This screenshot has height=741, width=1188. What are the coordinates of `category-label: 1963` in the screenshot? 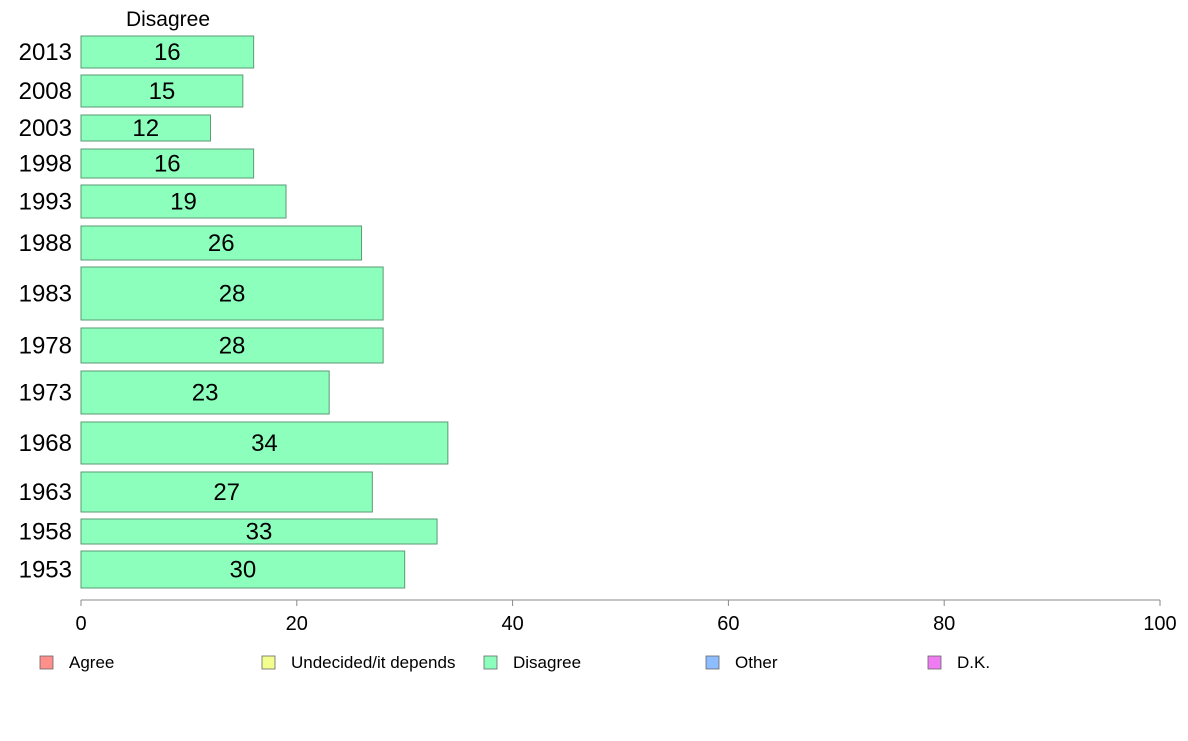 It's located at (45, 492).